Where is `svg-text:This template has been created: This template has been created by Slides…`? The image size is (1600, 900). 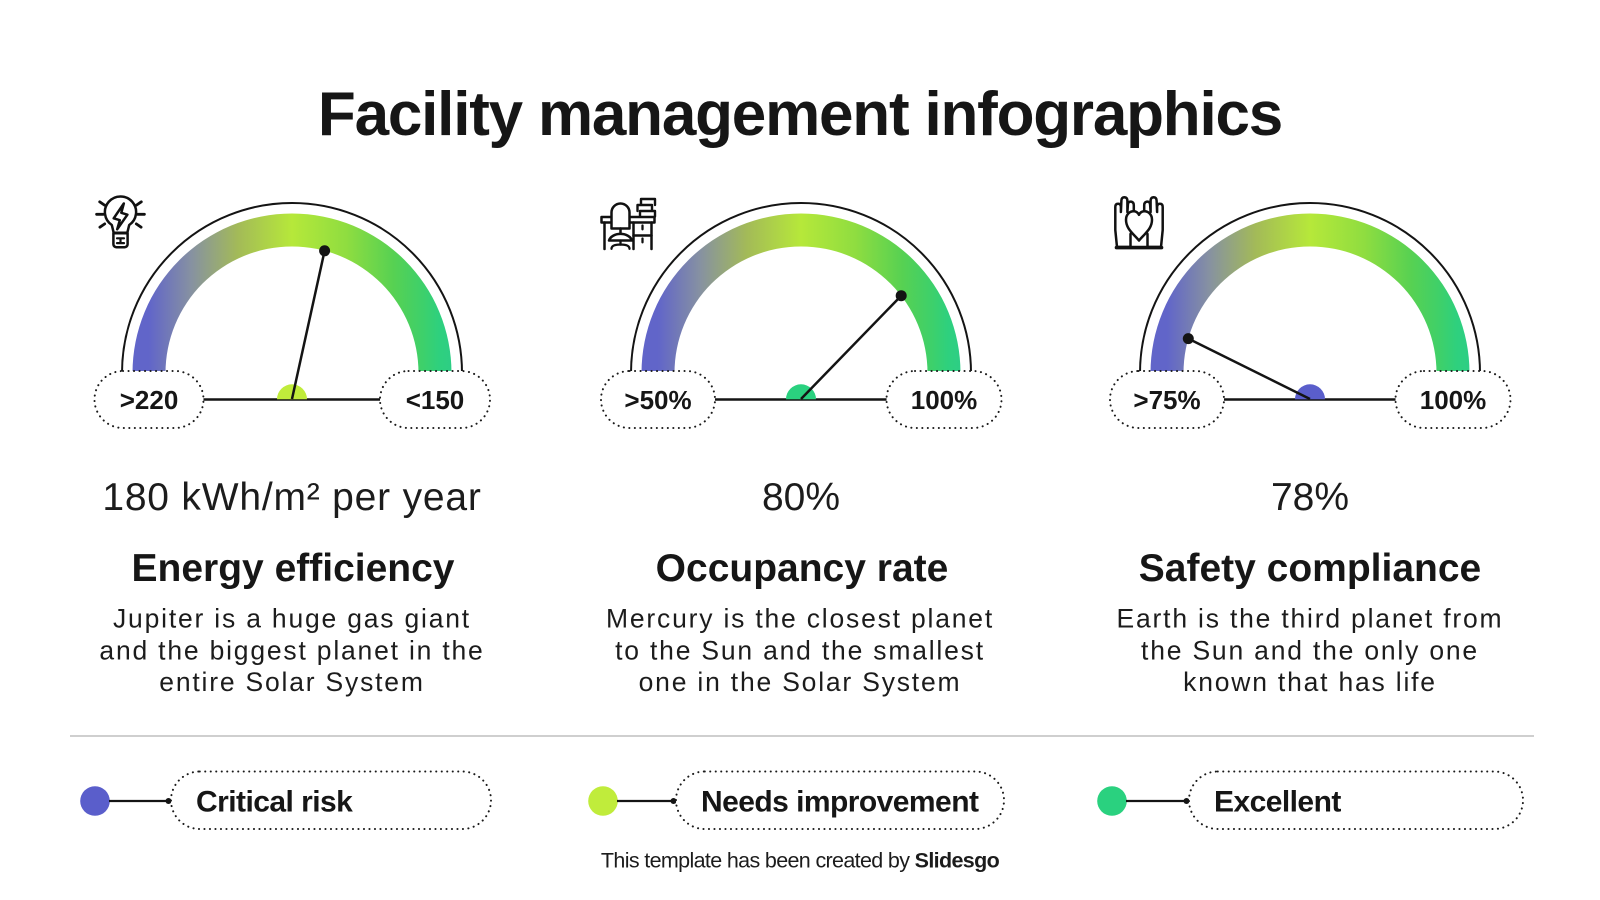 svg-text:This template has been created: This template has been created by Slides… is located at coordinates (800, 861).